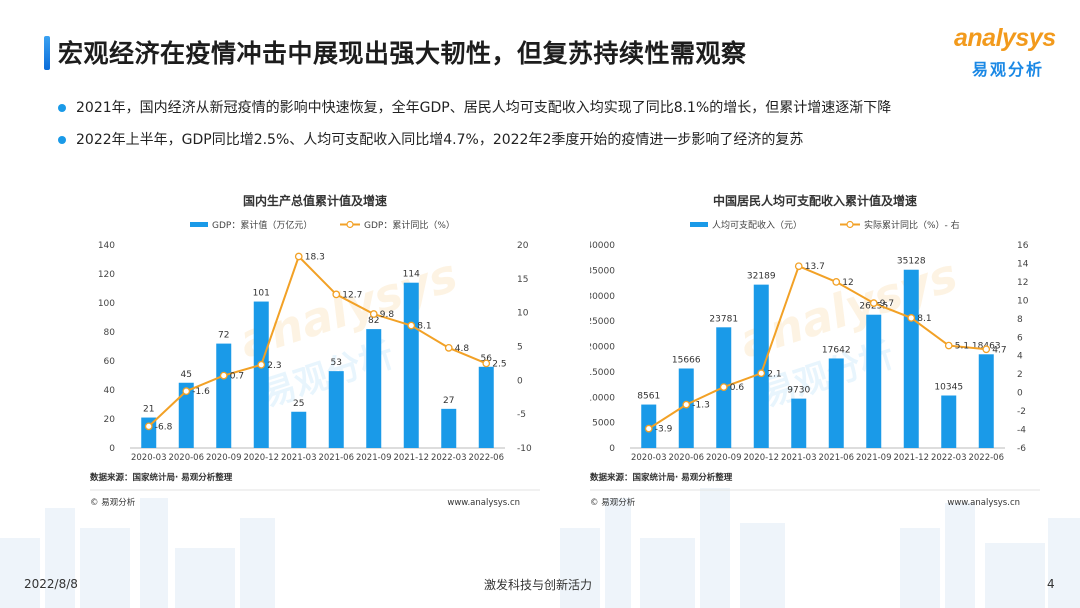  Describe the element at coordinates (737, 388) in the screenshot. I see `line-value-label: 0.6` at that location.